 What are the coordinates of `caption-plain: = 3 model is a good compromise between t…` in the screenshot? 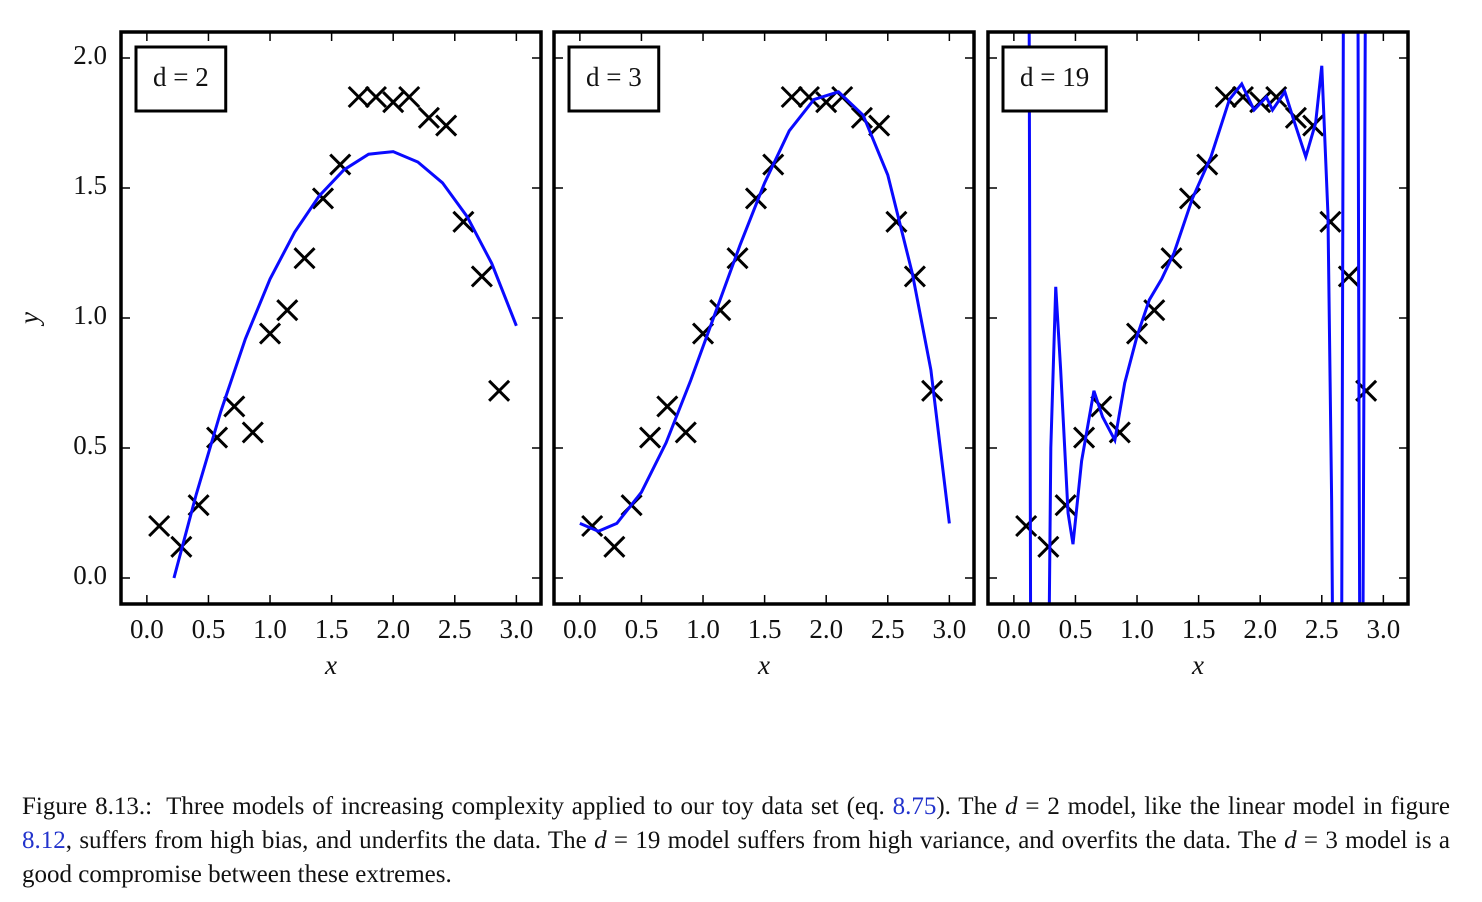 It's located at (736, 857).